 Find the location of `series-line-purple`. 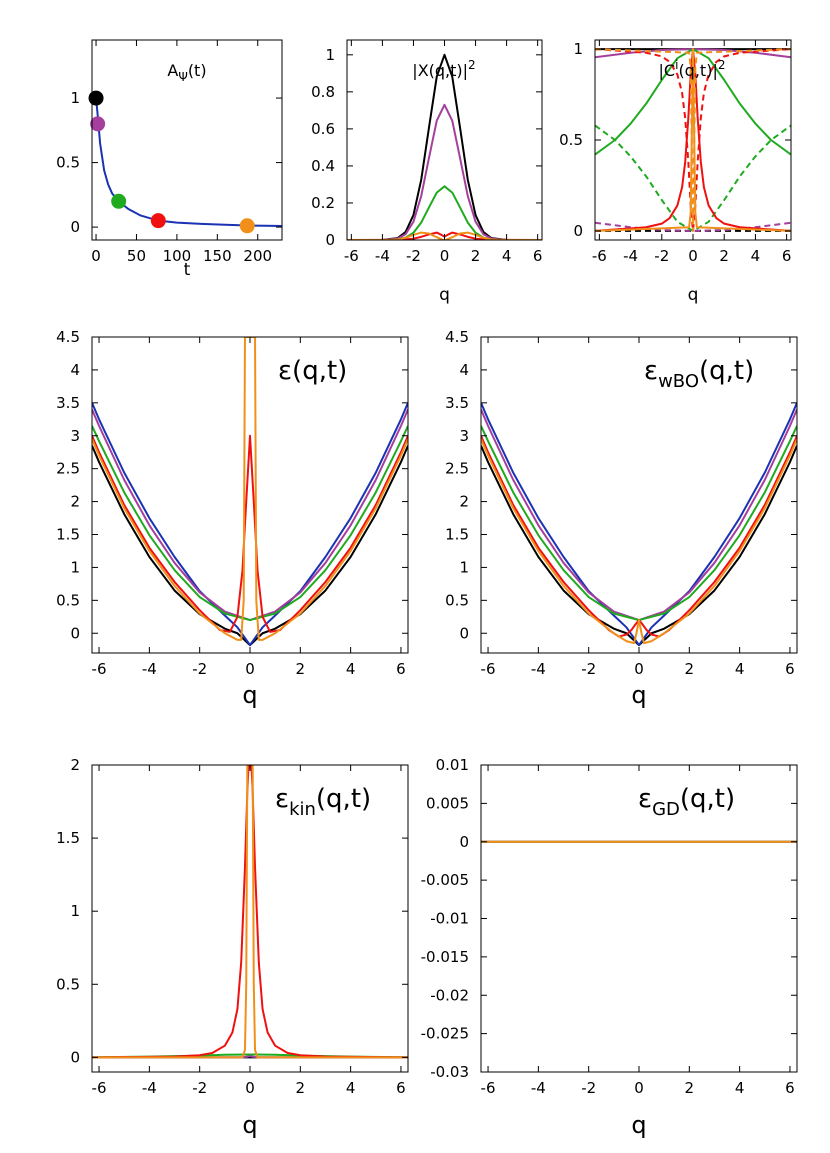

series-line-purple is located at coordinates (639, 515).